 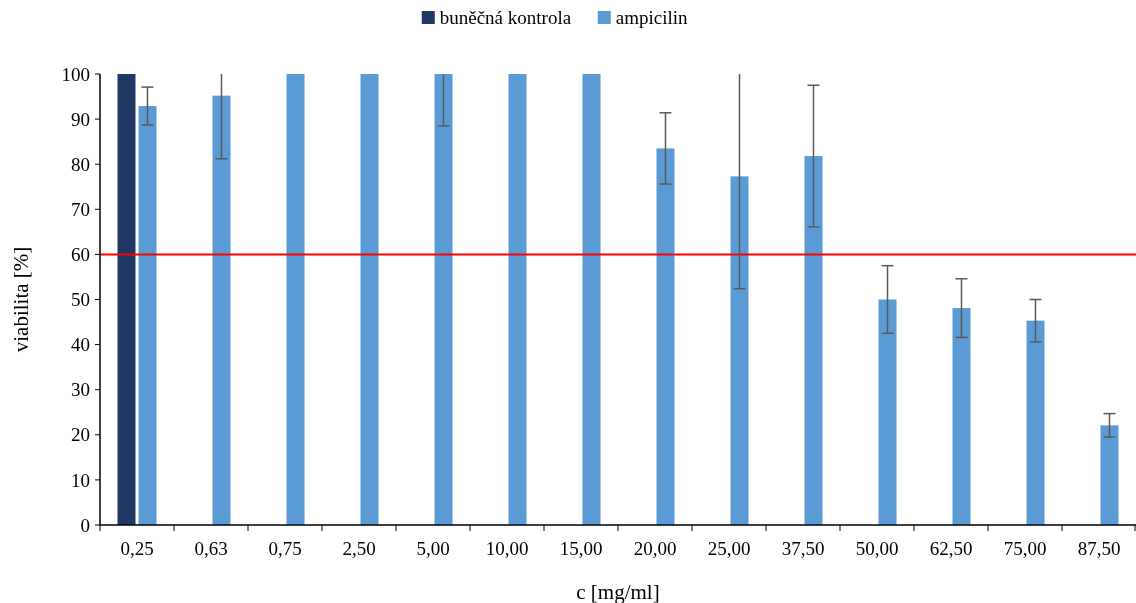 I want to click on x-tick-label: 87,50, so click(x=1099, y=548).